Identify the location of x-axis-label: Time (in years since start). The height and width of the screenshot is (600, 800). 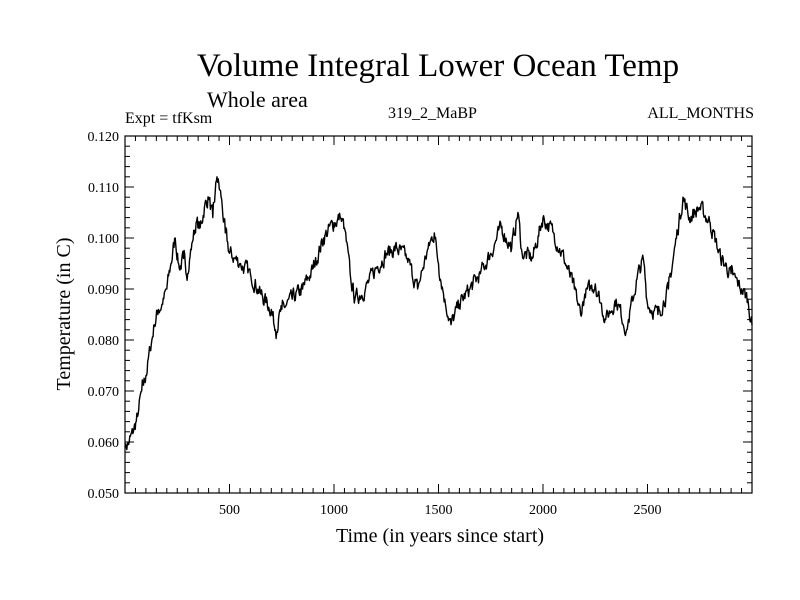
(440, 536).